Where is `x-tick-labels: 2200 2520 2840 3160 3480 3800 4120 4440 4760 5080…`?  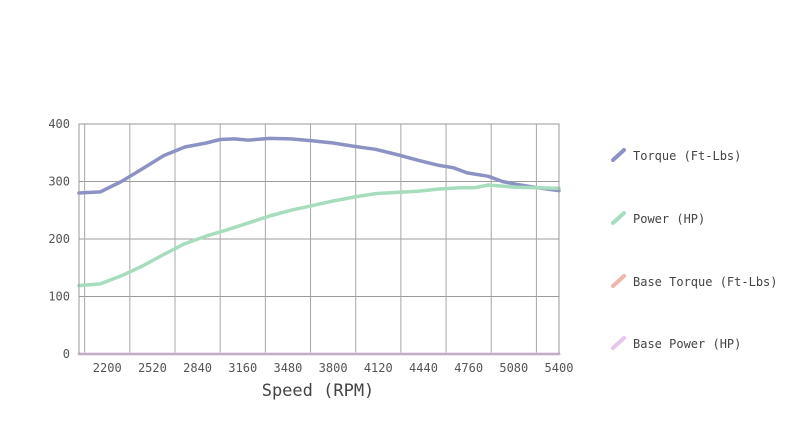
x-tick-labels: 2200 2520 2840 3160 3480 3800 4120 4440 4760 5080… is located at coordinates (333, 368).